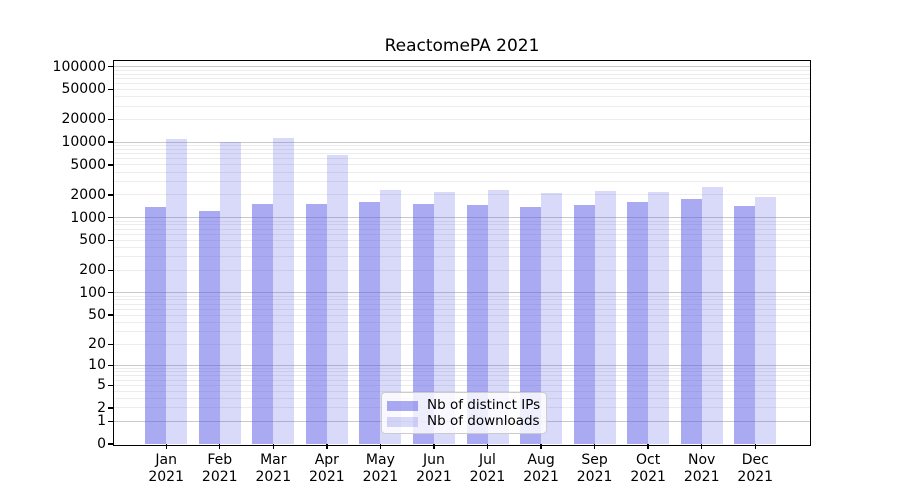 The width and height of the screenshot is (900, 500). Describe the element at coordinates (444, 318) in the screenshot. I see `bar-downloads-jun-2021` at that location.